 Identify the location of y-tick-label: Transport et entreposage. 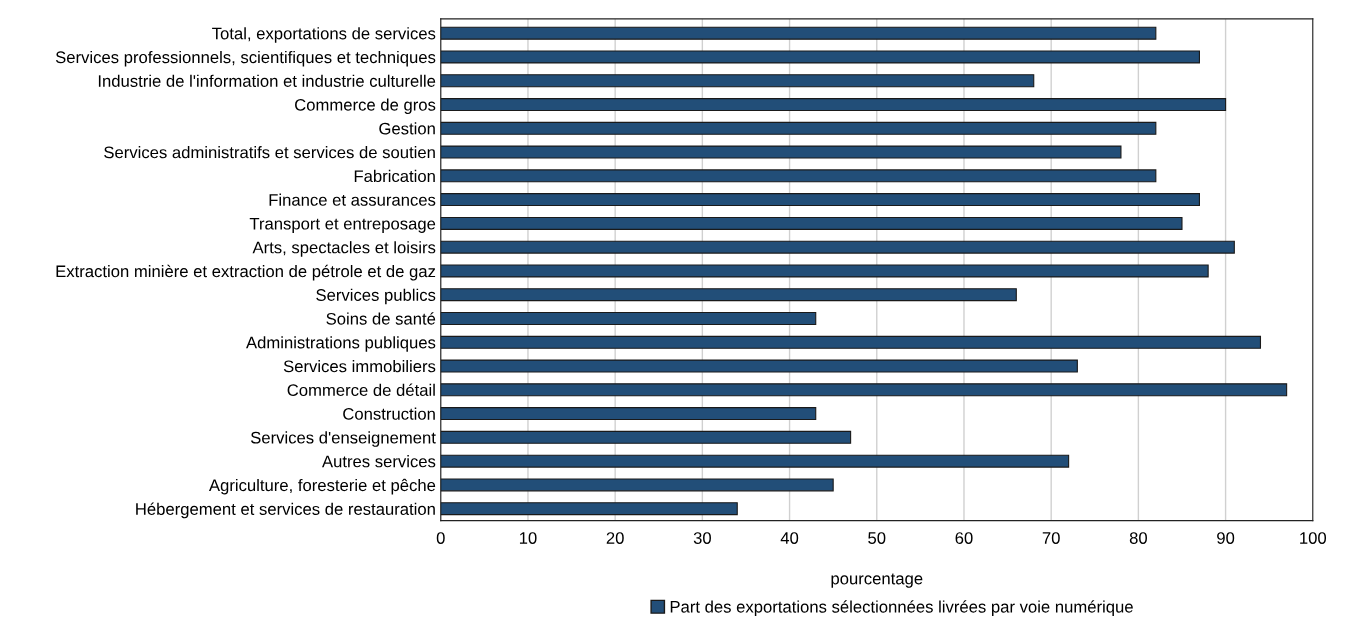
(342, 225).